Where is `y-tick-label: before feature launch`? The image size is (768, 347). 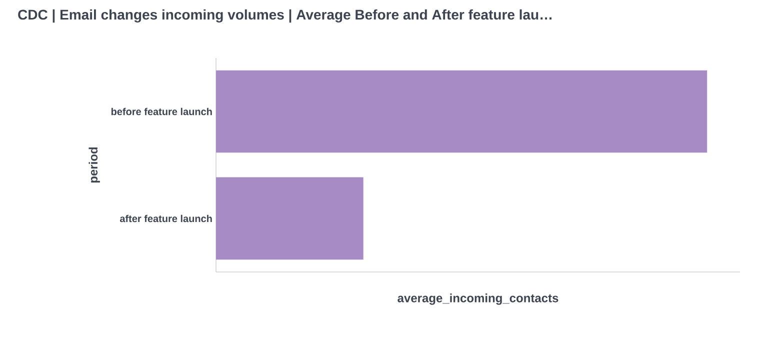 y-tick-label: before feature launch is located at coordinates (161, 112).